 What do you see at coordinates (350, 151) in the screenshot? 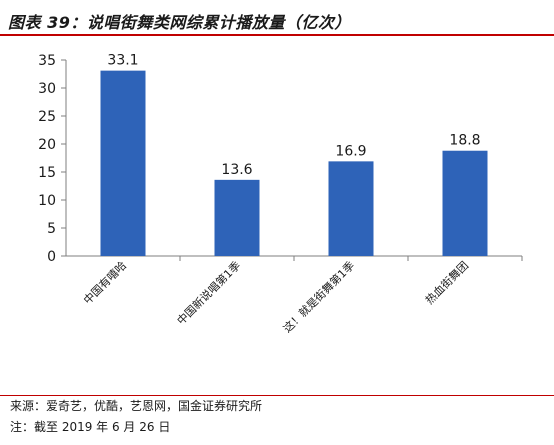
I see `data-label: 16.9` at bounding box center [350, 151].